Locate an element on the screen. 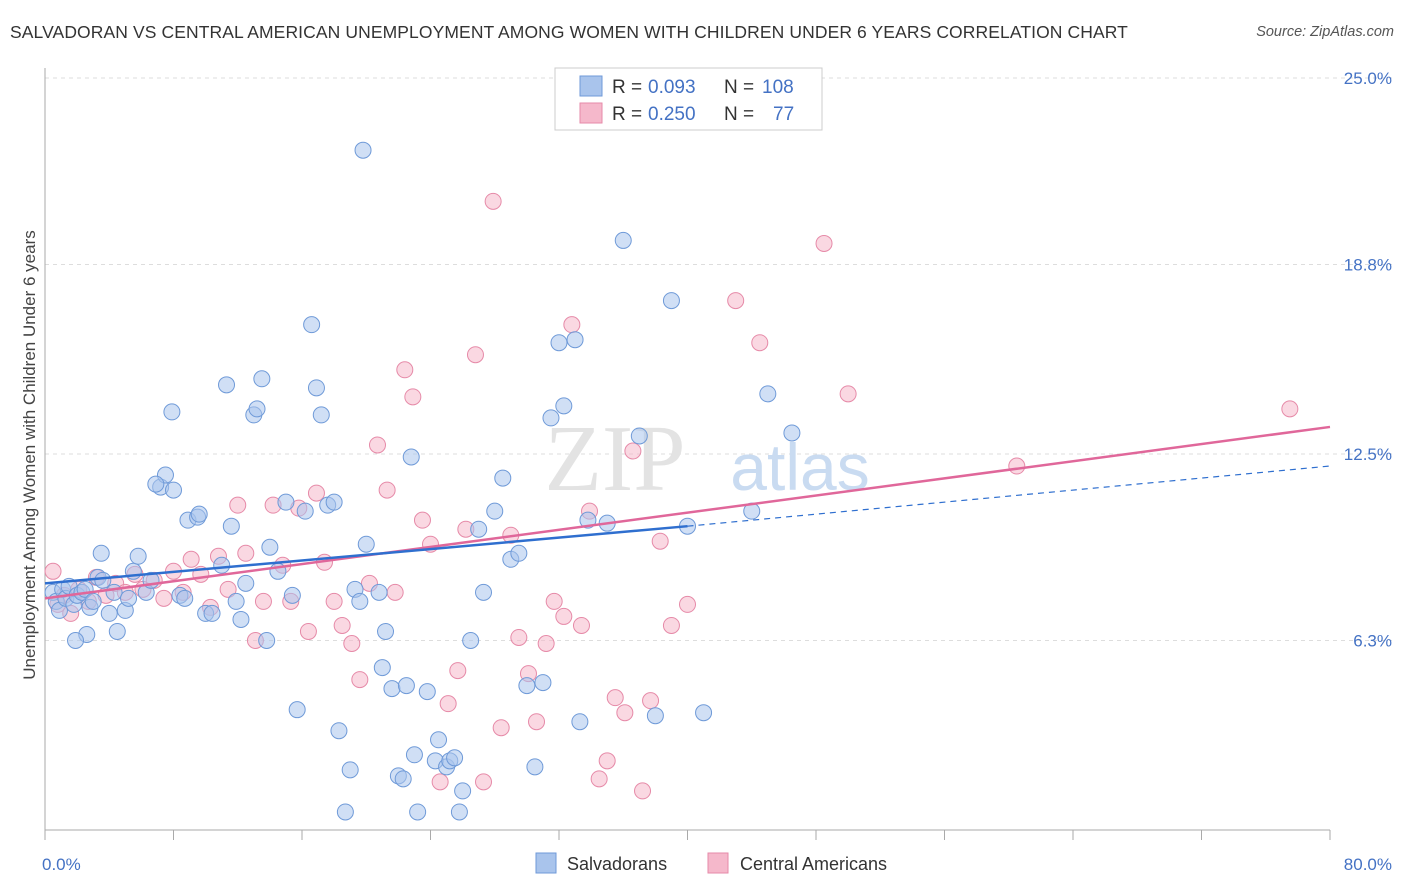 The image size is (1406, 892). legend-n-value-2: 77 is located at coordinates (783, 114).